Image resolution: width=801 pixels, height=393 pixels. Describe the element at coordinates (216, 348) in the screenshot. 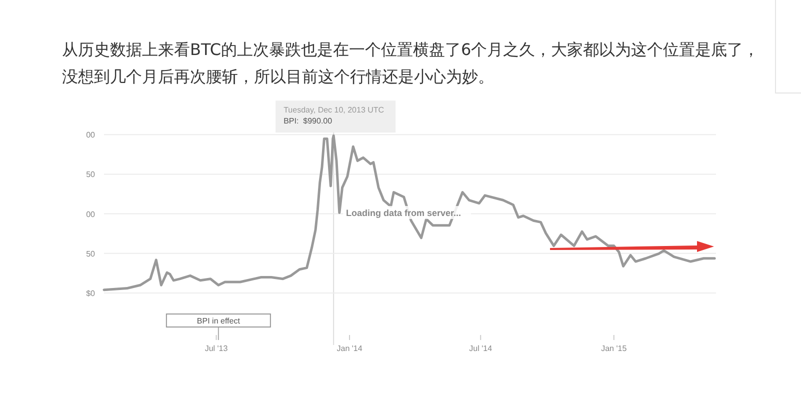

I see `x-tick-label: Jul '13` at that location.